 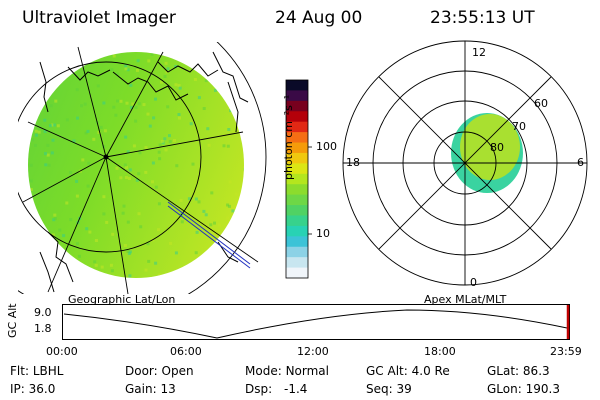 I want to click on colorbar-tick-100: 100, so click(x=326, y=146).